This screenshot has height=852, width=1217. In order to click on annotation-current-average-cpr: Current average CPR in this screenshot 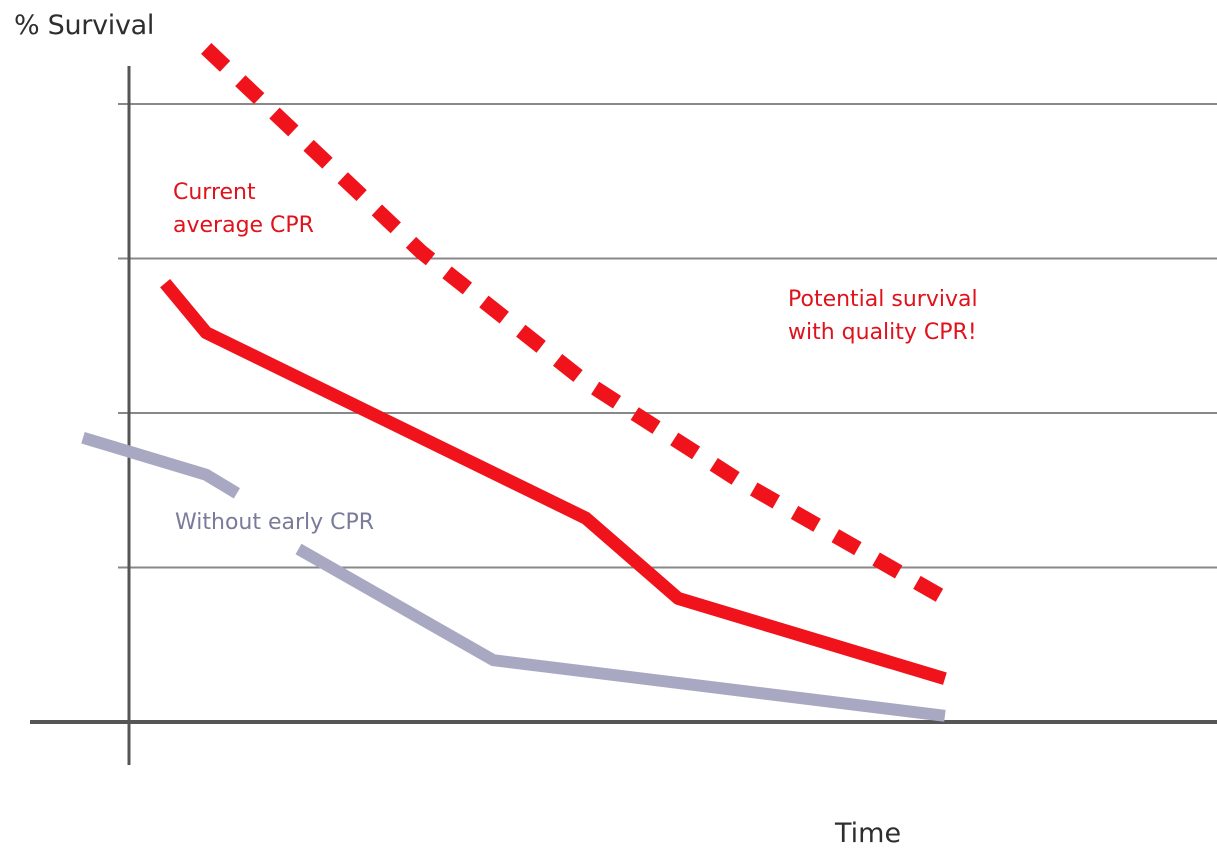, I will do `click(293, 209)`.